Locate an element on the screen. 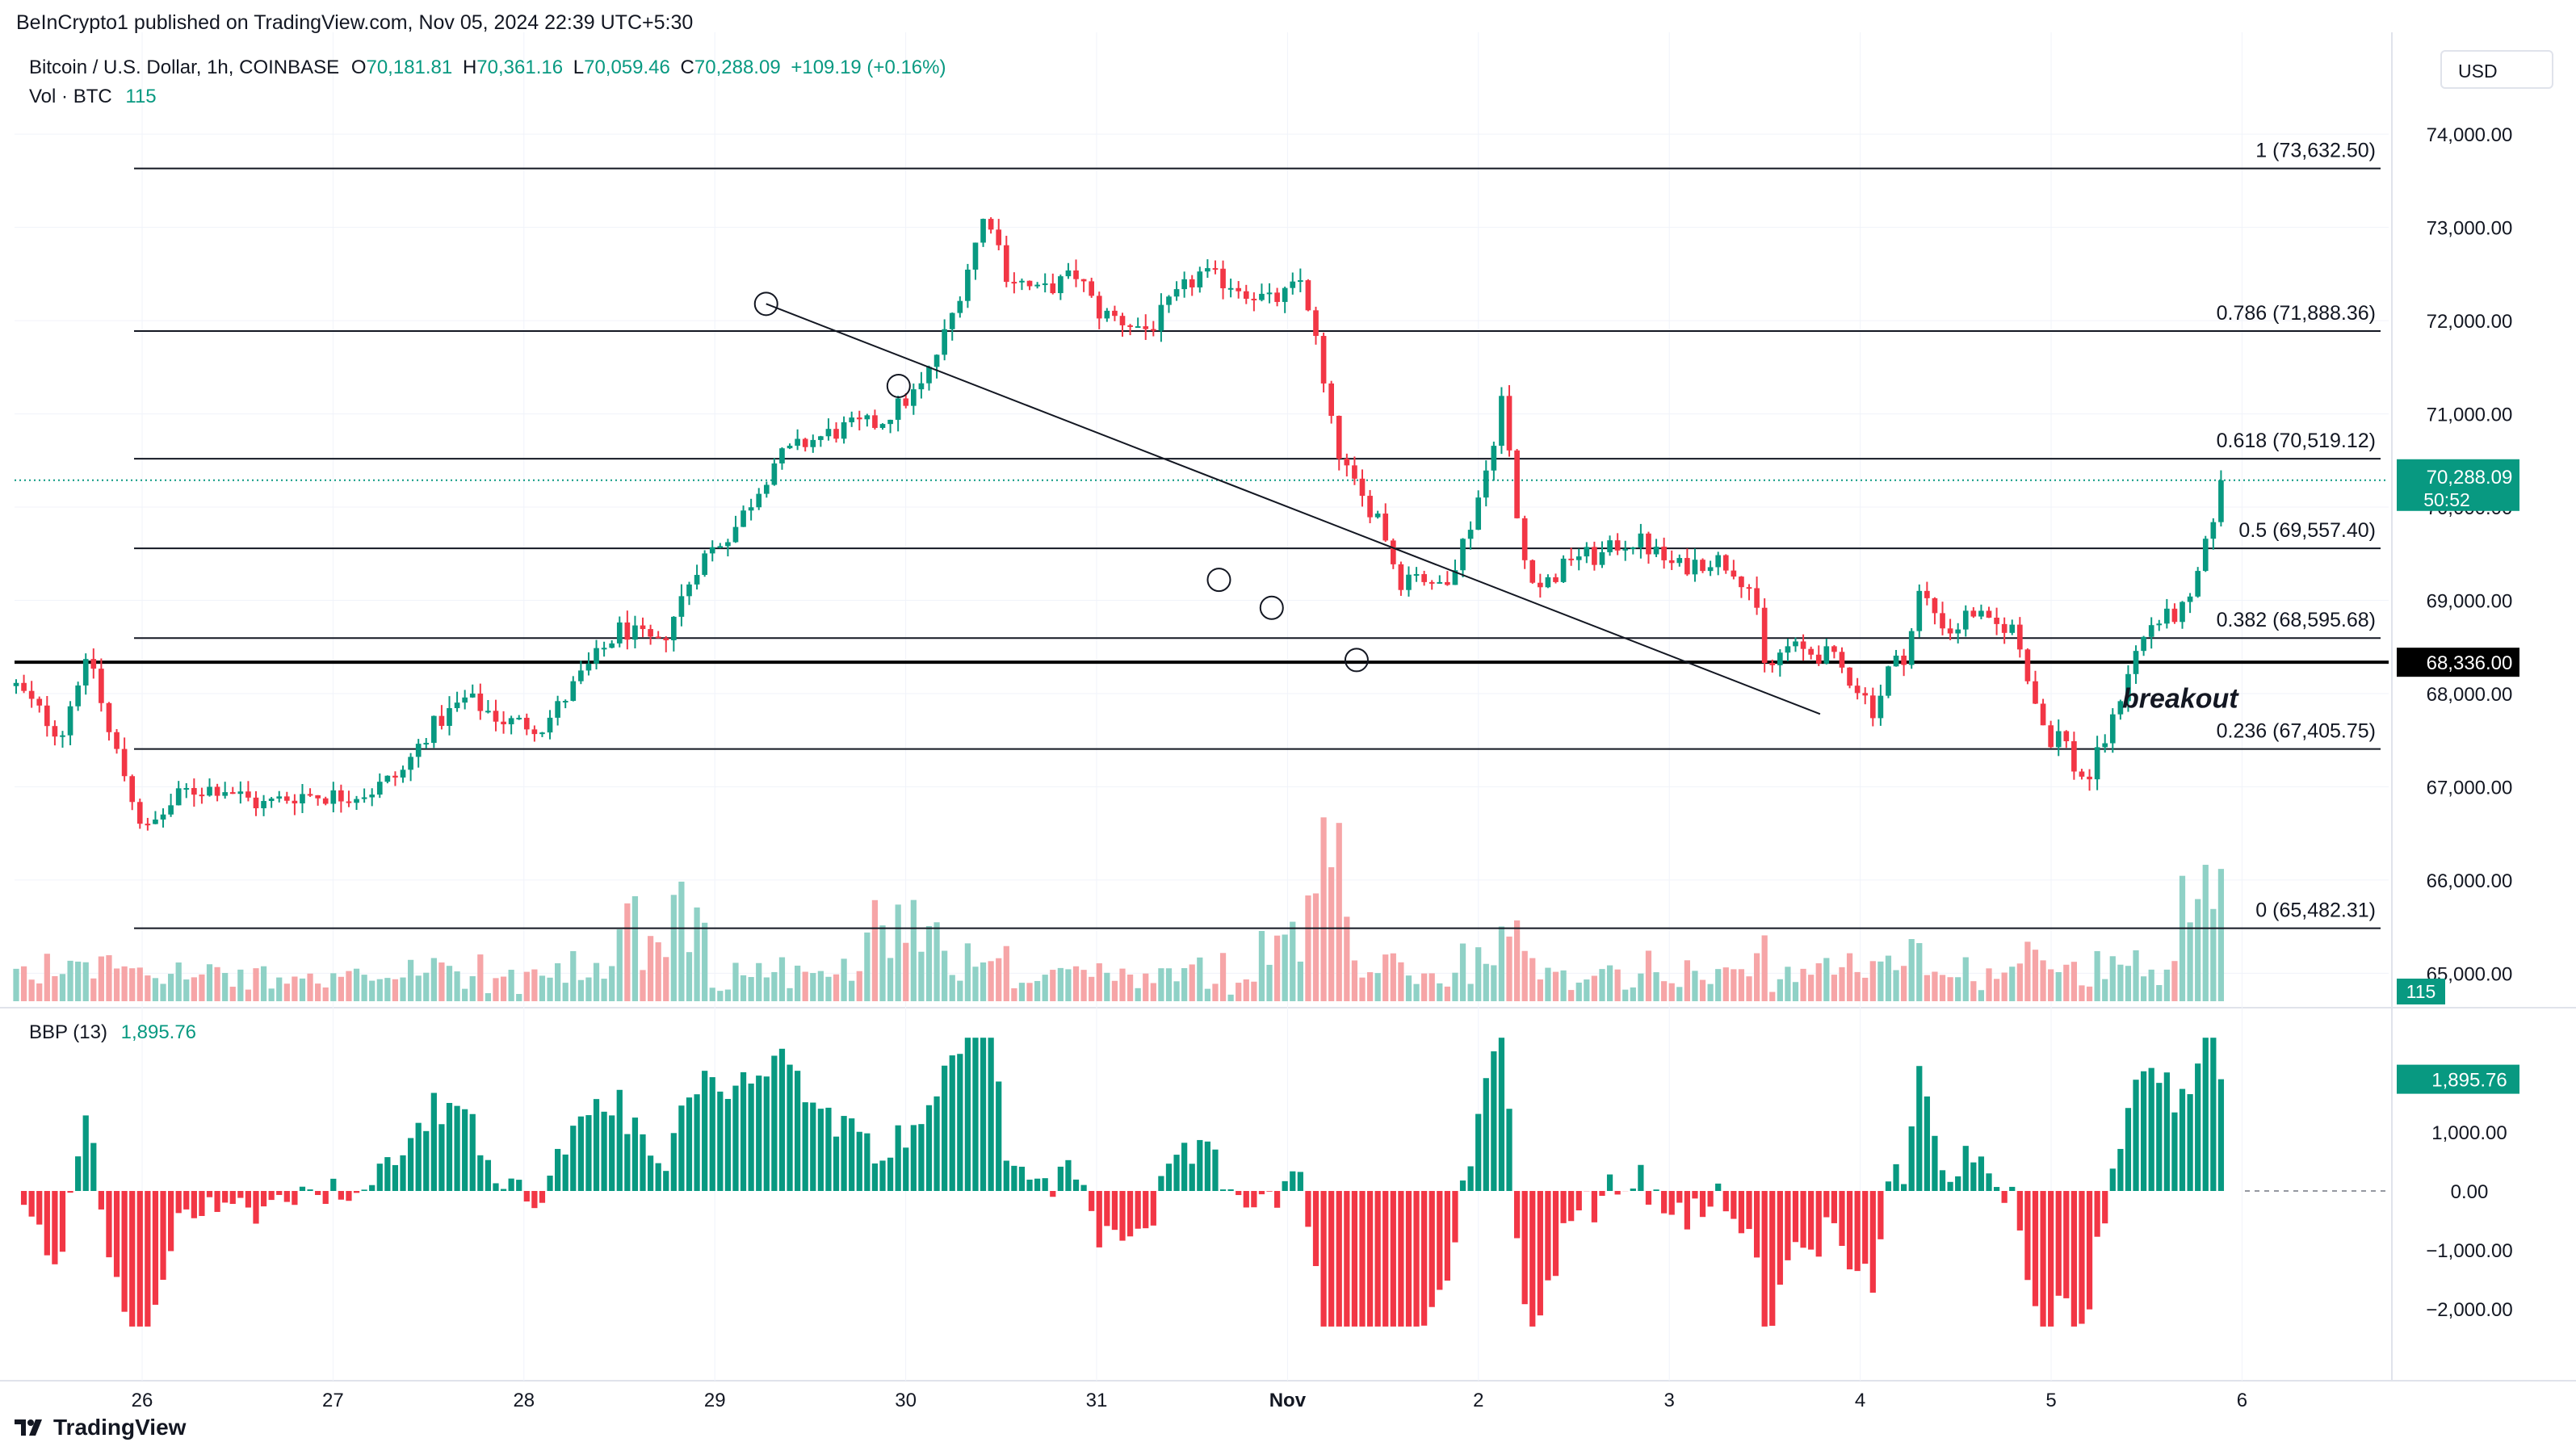 The height and width of the screenshot is (1455, 2576). time-tick-label: 27 is located at coordinates (333, 1400).